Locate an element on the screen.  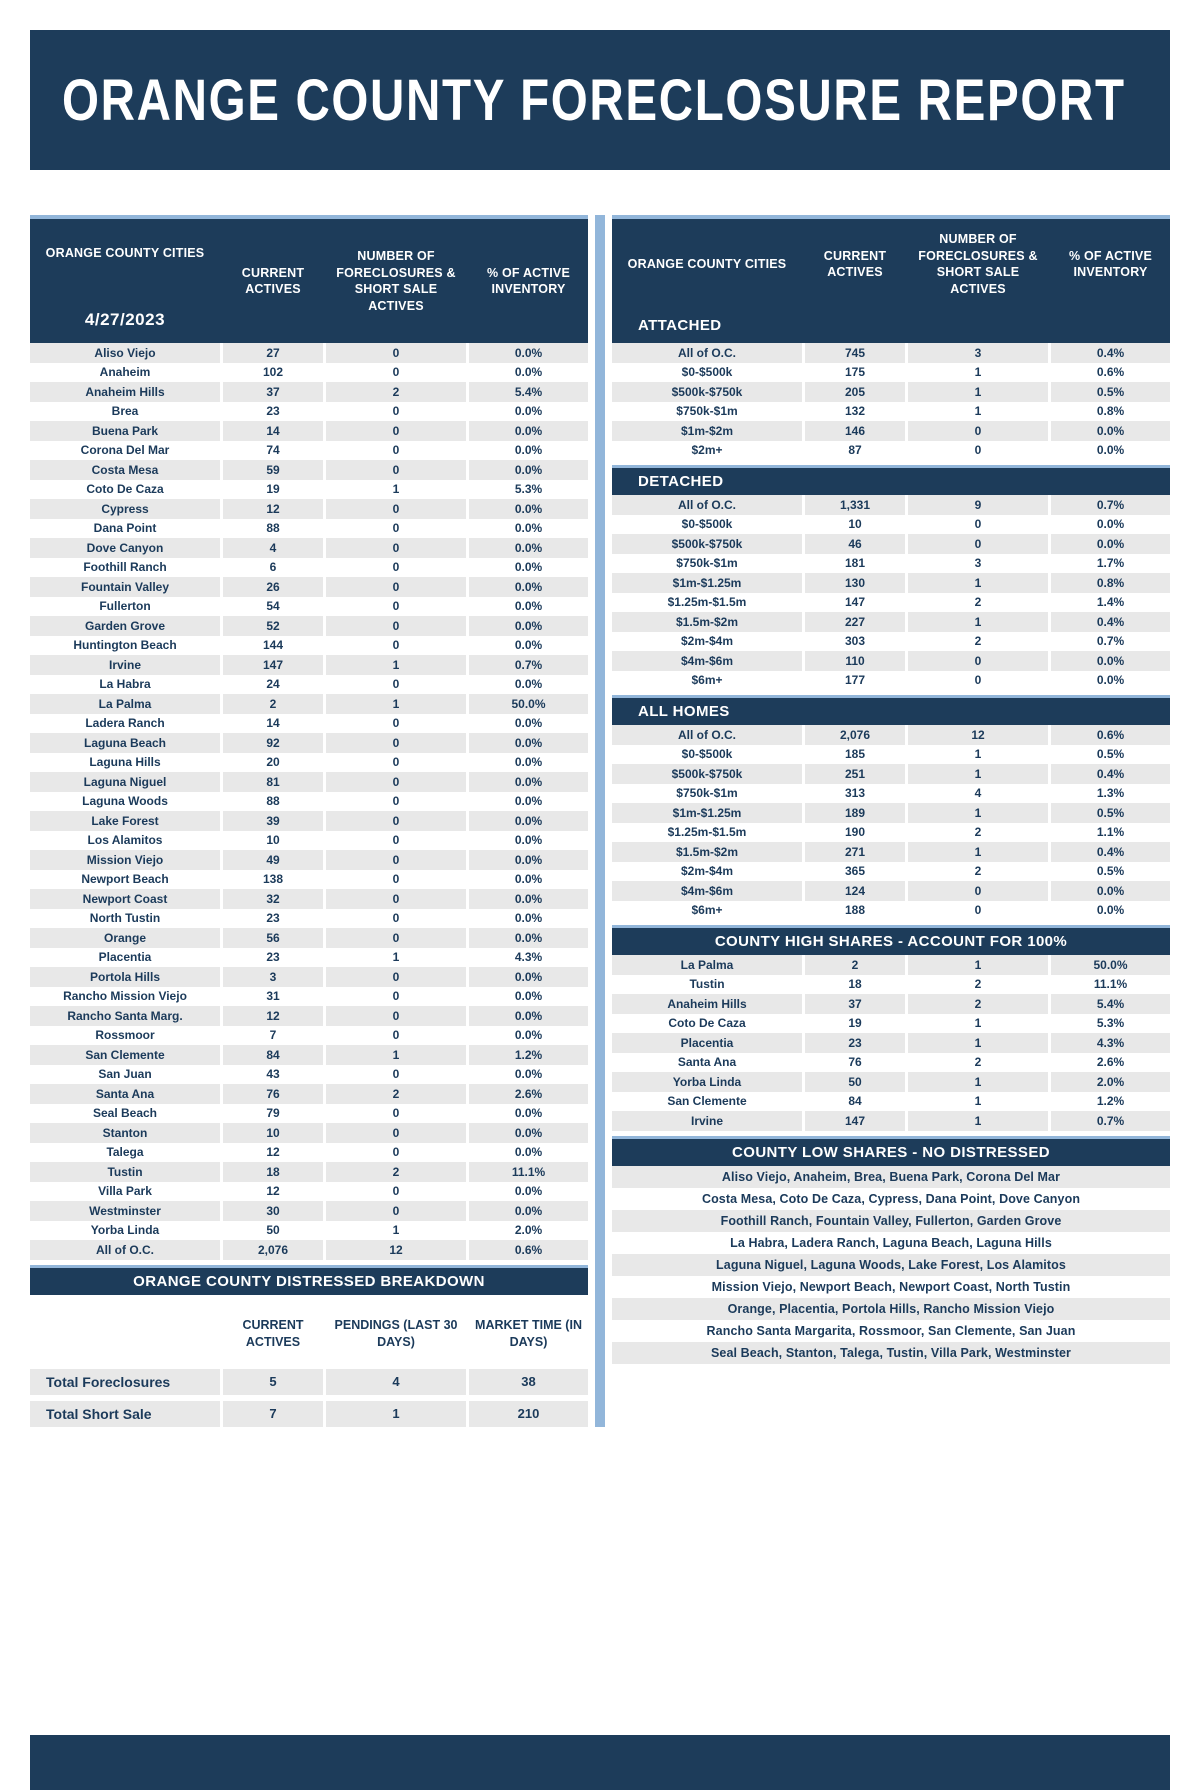
row-value: 2,076 is located at coordinates (855, 735).